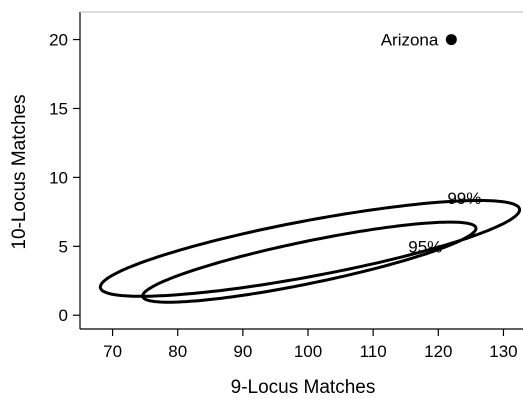  Describe the element at coordinates (19, 171) in the screenshot. I see `y-axis-label: 10-Locus Matches` at that location.